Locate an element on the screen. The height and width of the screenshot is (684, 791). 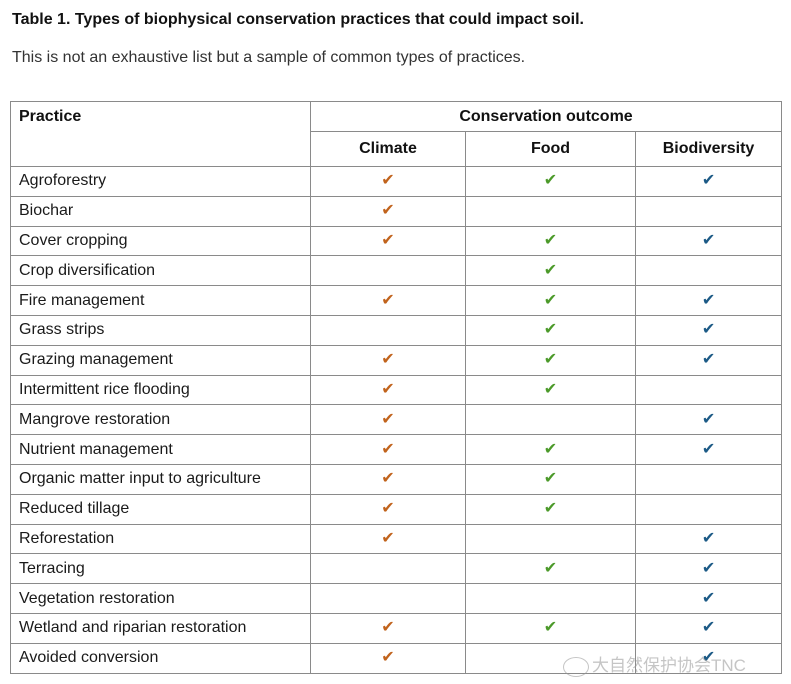
table-row: Intermittent rice flooding ✔ ✔ is located at coordinates (396, 390).